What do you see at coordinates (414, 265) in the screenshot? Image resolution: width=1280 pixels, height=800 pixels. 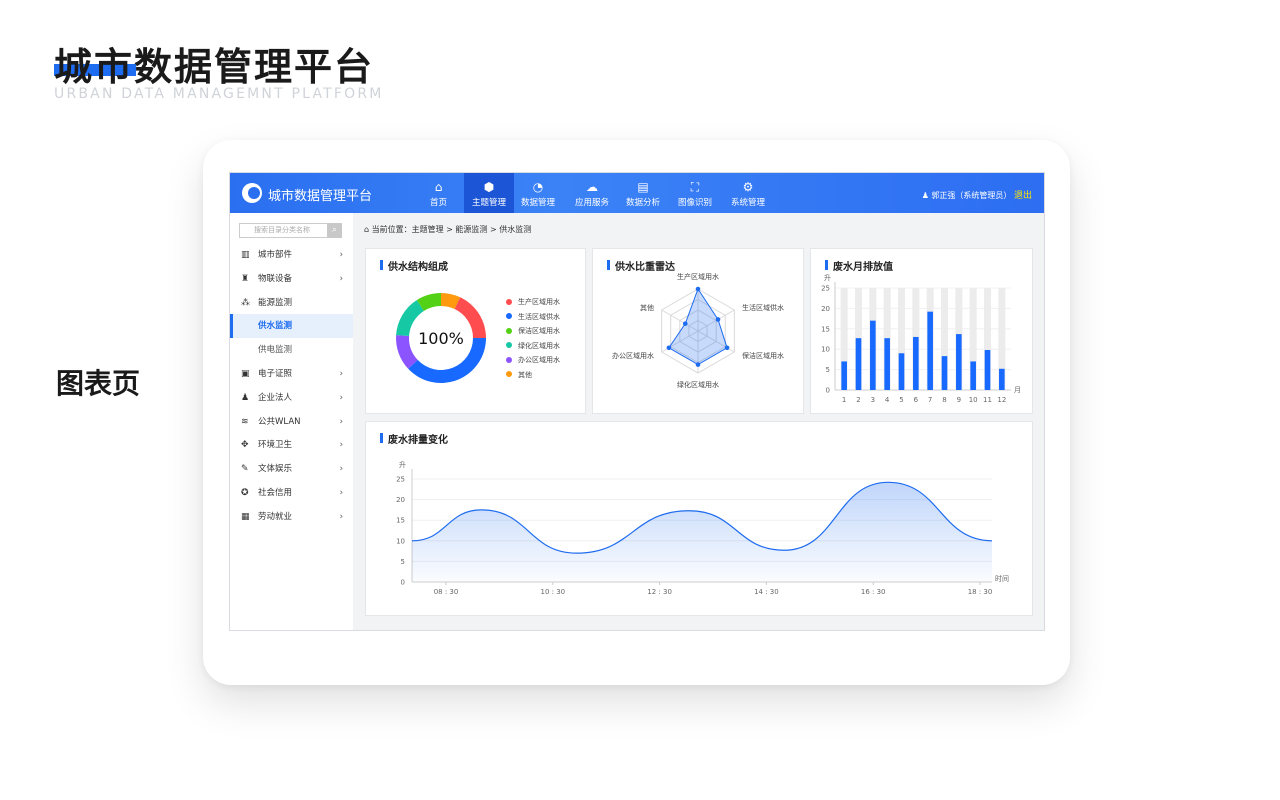 I see `card-title: 供水结构组成` at bounding box center [414, 265].